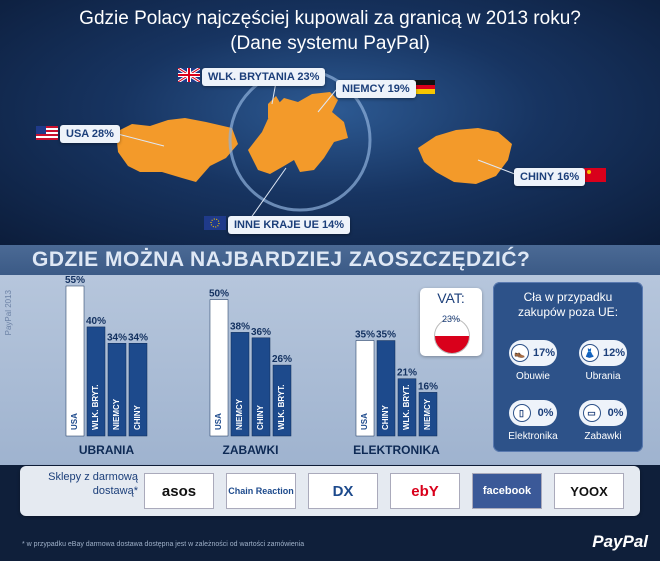 This screenshot has width=660, height=561. I want to click on data-label: 36%, so click(261, 332).